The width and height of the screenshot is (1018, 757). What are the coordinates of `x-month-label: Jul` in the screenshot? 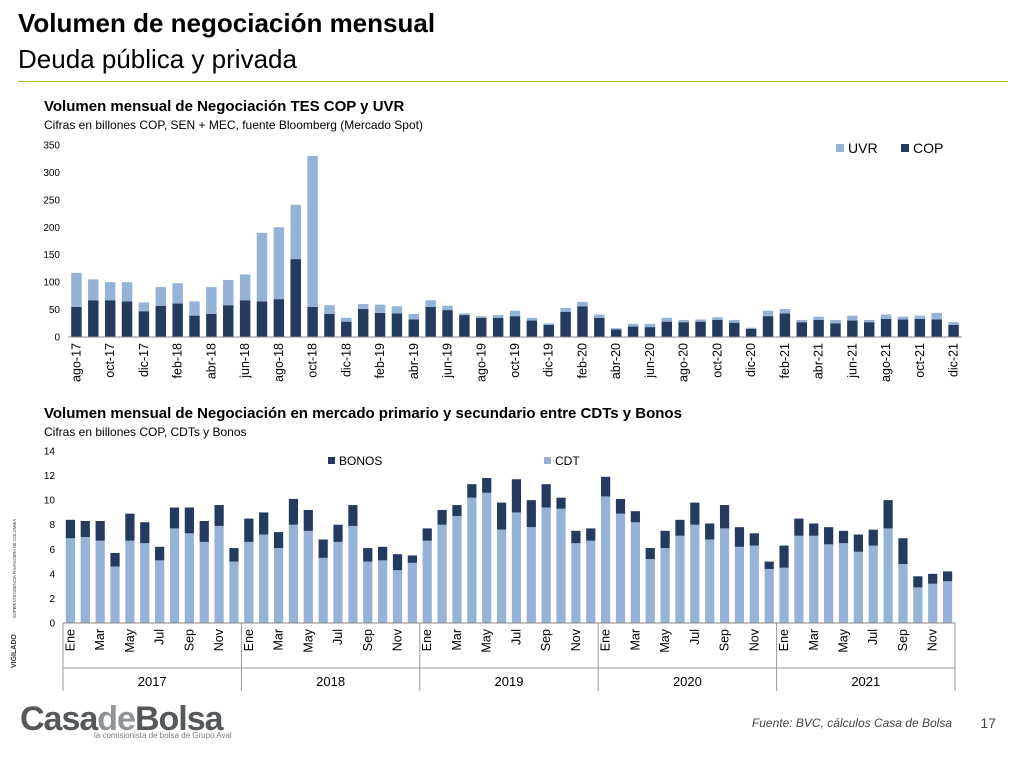 It's located at (160, 637).